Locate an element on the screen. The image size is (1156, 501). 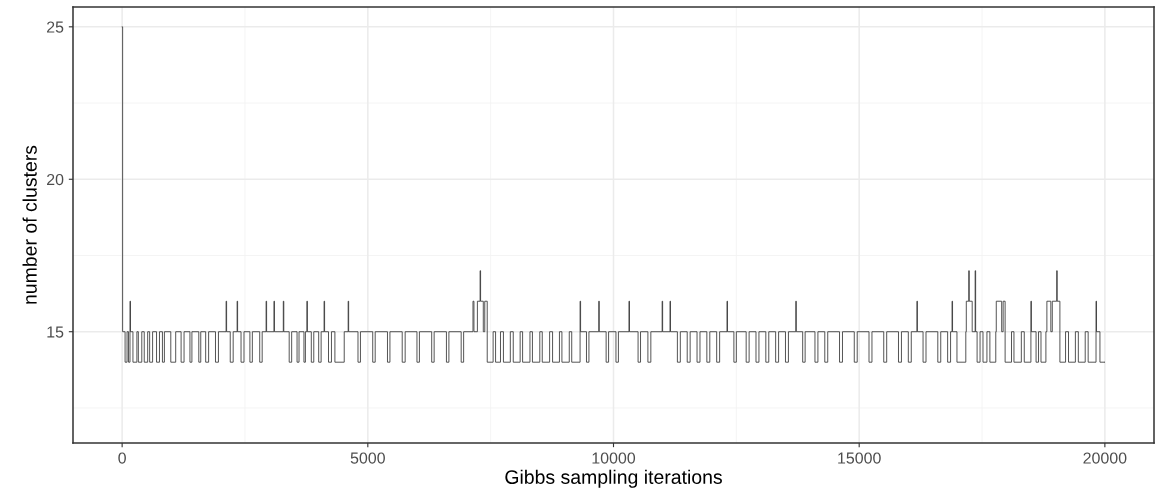
x-tick-label: 15000 is located at coordinates (859, 458).